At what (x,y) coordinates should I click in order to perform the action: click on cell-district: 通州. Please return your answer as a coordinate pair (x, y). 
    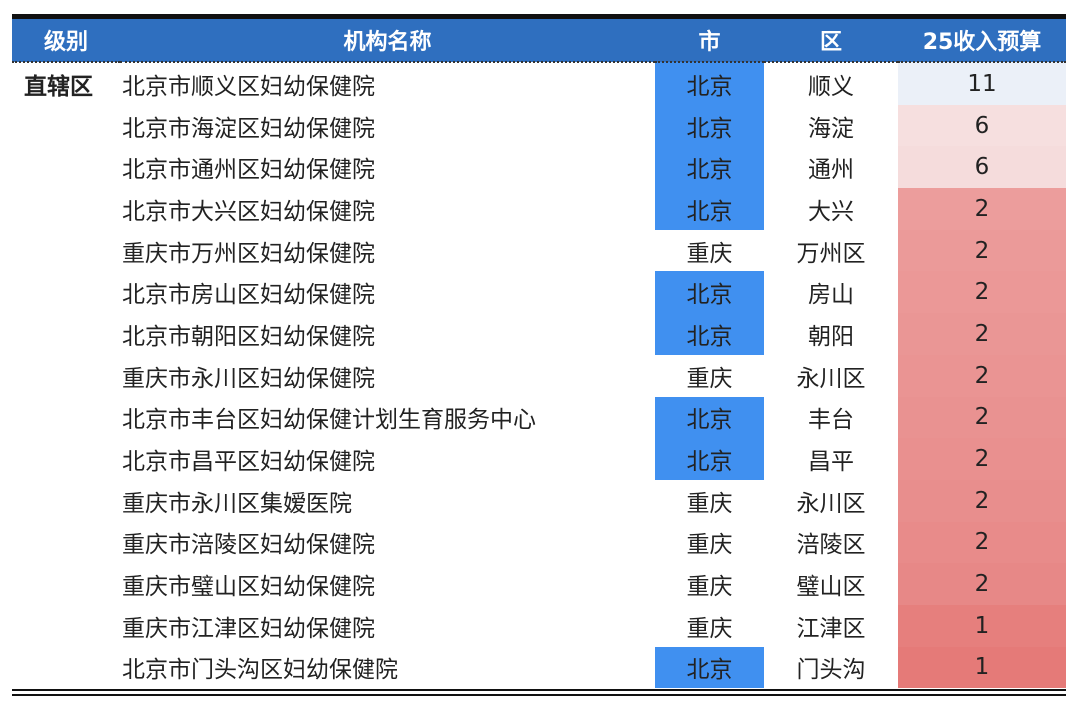
    Looking at the image, I should click on (831, 170).